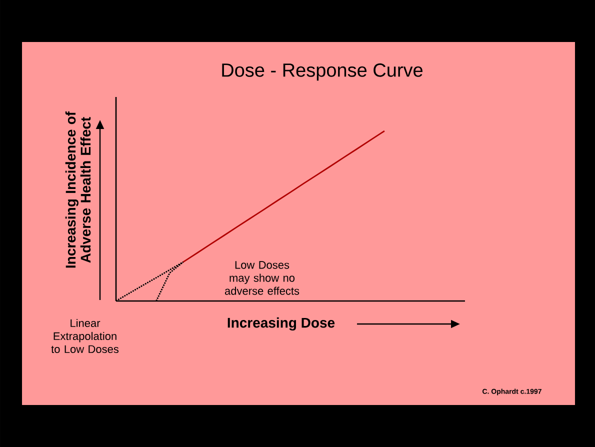 The height and width of the screenshot is (447, 595). I want to click on x-axis-title: Increasing Dose, so click(281, 324).